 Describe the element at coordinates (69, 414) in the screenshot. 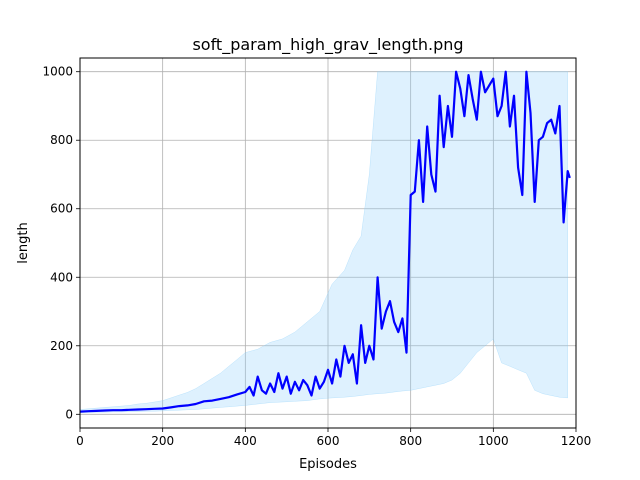

I see `y-tick-label: 0` at that location.